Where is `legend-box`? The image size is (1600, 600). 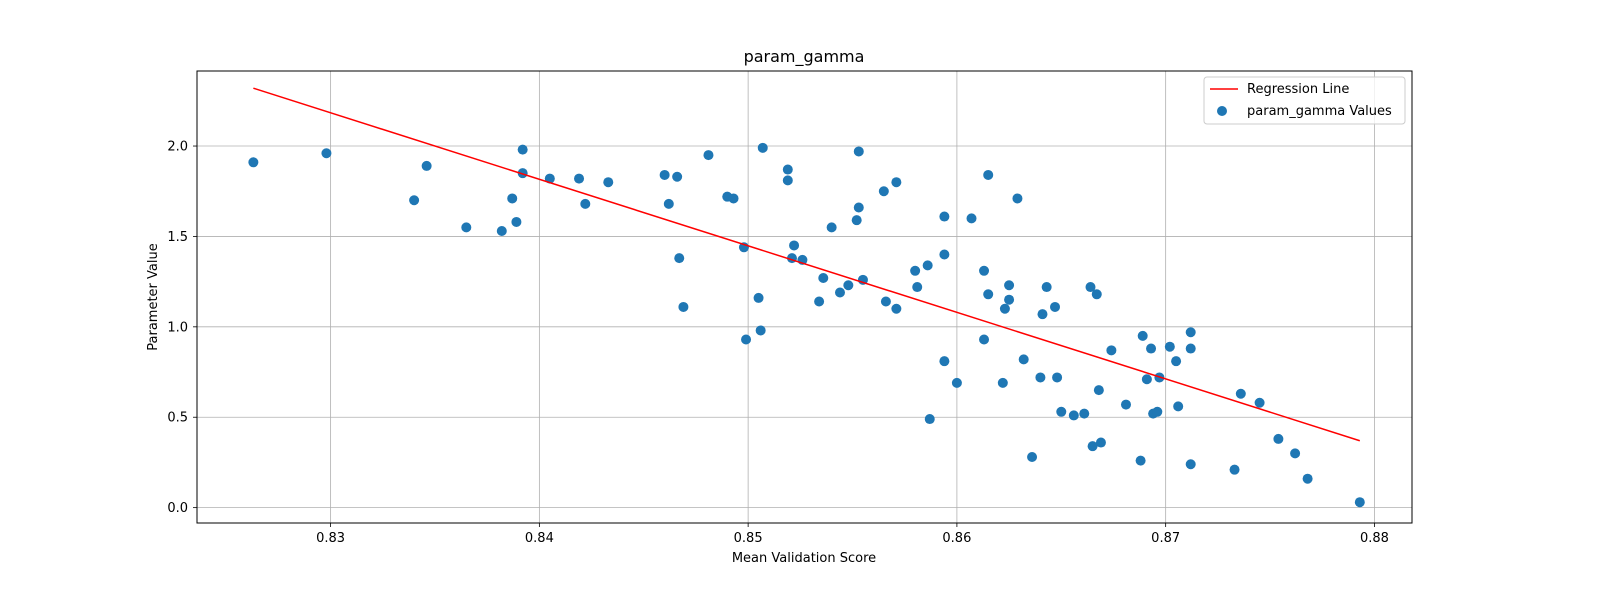
legend-box is located at coordinates (1304, 100).